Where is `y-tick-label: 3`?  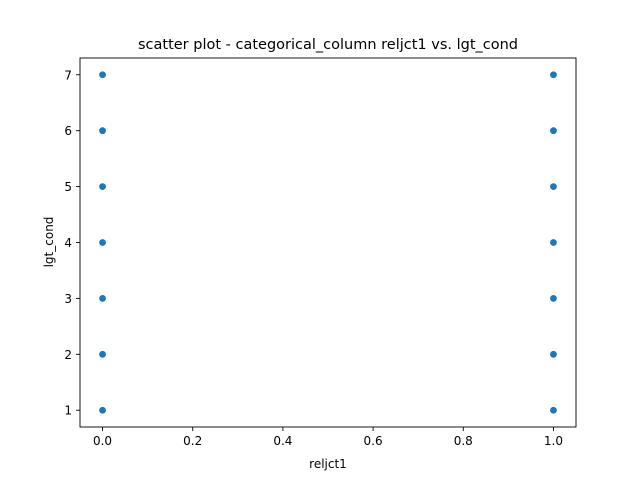
y-tick-label: 3 is located at coordinates (68, 299).